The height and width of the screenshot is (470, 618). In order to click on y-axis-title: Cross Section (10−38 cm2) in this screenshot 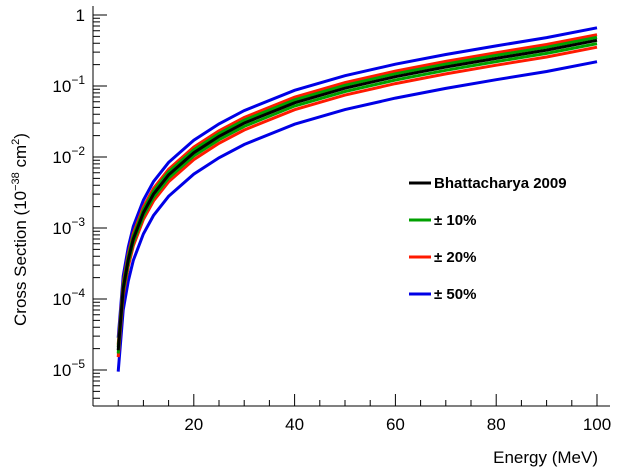, I will do `click(20, 229)`.